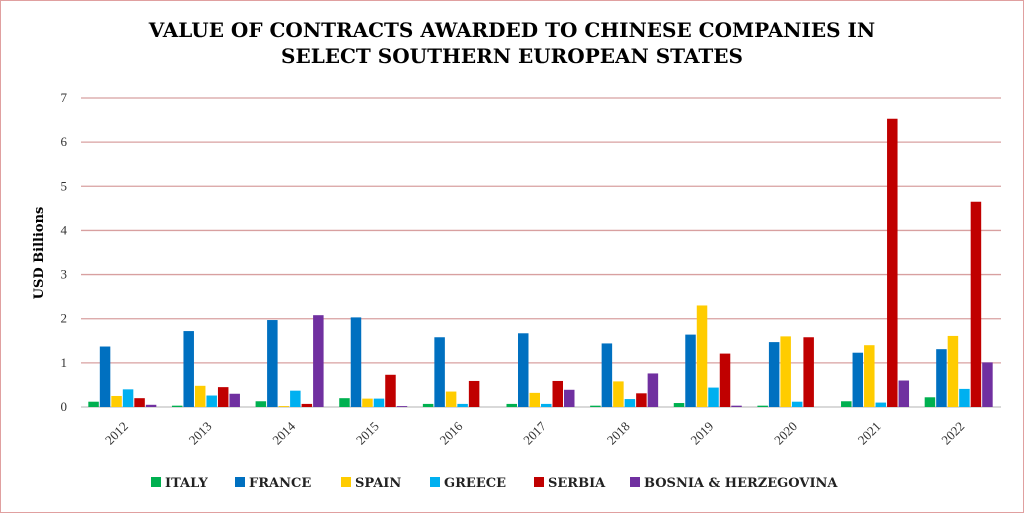 Image resolution: width=1024 pixels, height=513 pixels. Describe the element at coordinates (284, 406) in the screenshot. I see `bar-spain-2014` at that location.